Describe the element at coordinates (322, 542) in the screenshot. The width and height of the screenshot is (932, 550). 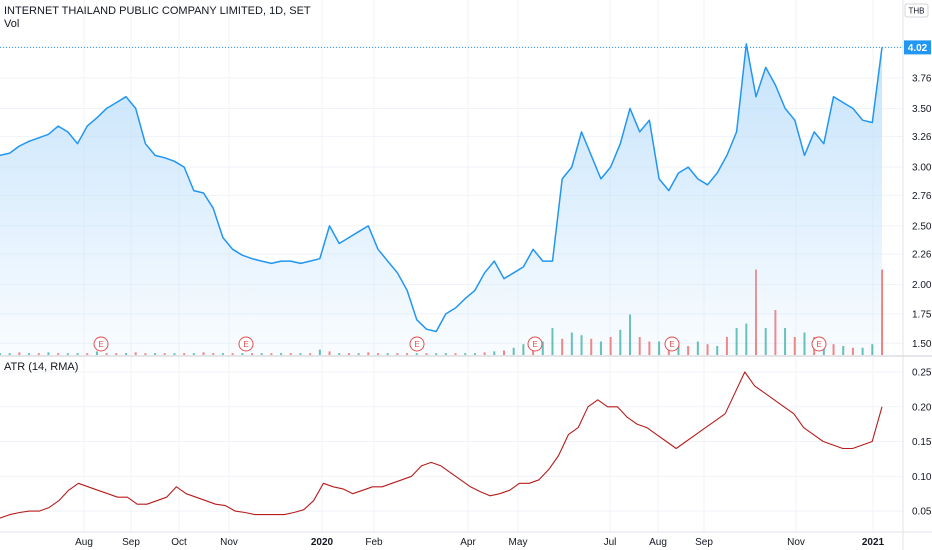
I see `time-tick-label: 2020` at that location.